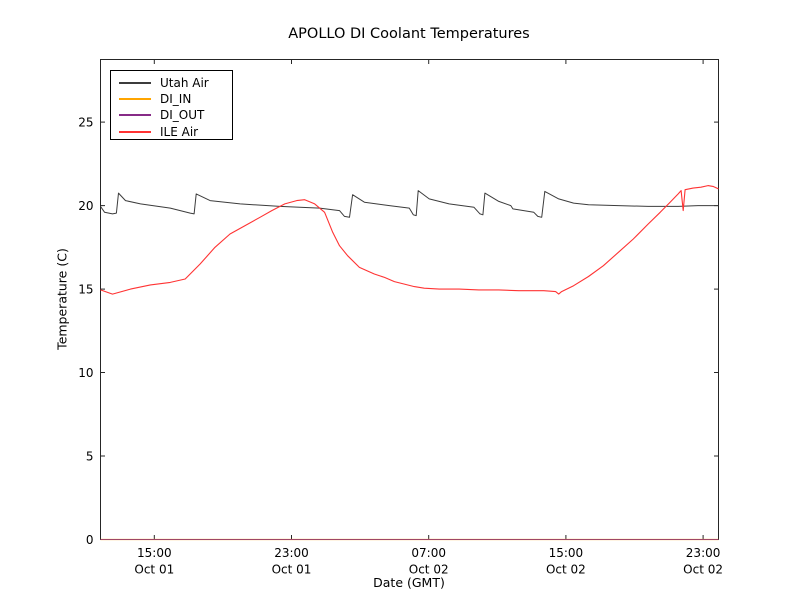 The height and width of the screenshot is (600, 800). I want to click on legend-label-di-in: DI_IN, so click(176, 99).